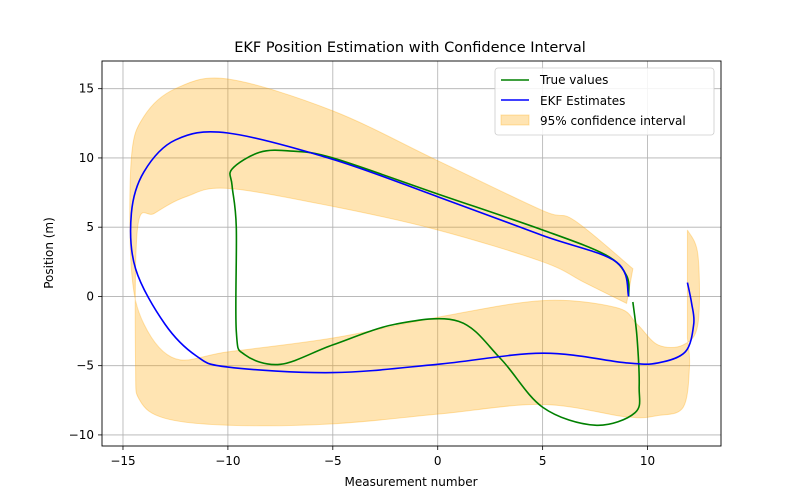  What do you see at coordinates (410, 482) in the screenshot?
I see `x-axis-label: Measurement number` at bounding box center [410, 482].